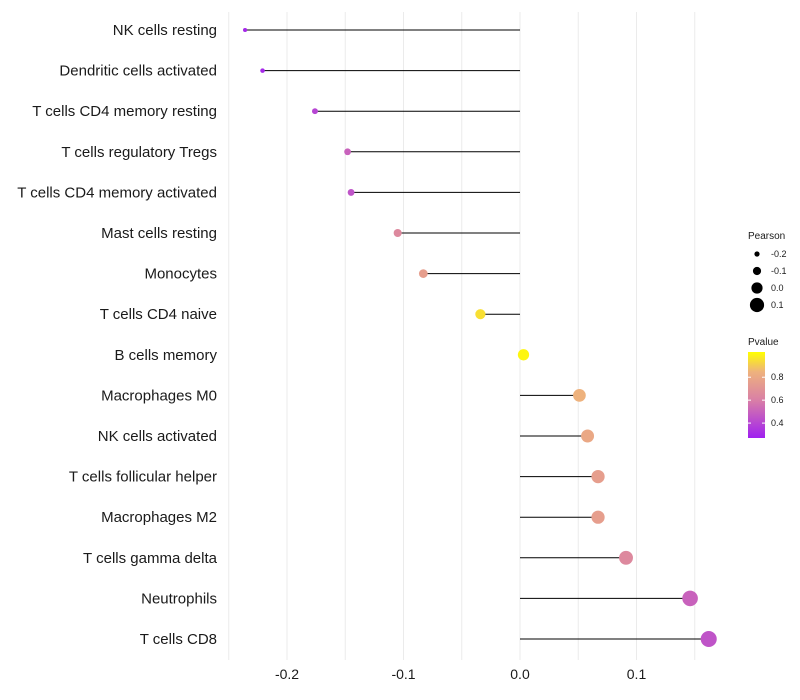  I want to click on category-label: NK cells activated, so click(157, 436).